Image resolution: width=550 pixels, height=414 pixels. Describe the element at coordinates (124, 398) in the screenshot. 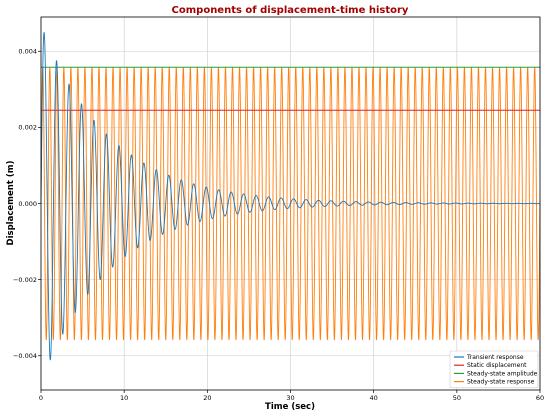

I see `x-tick-label: 10` at that location.